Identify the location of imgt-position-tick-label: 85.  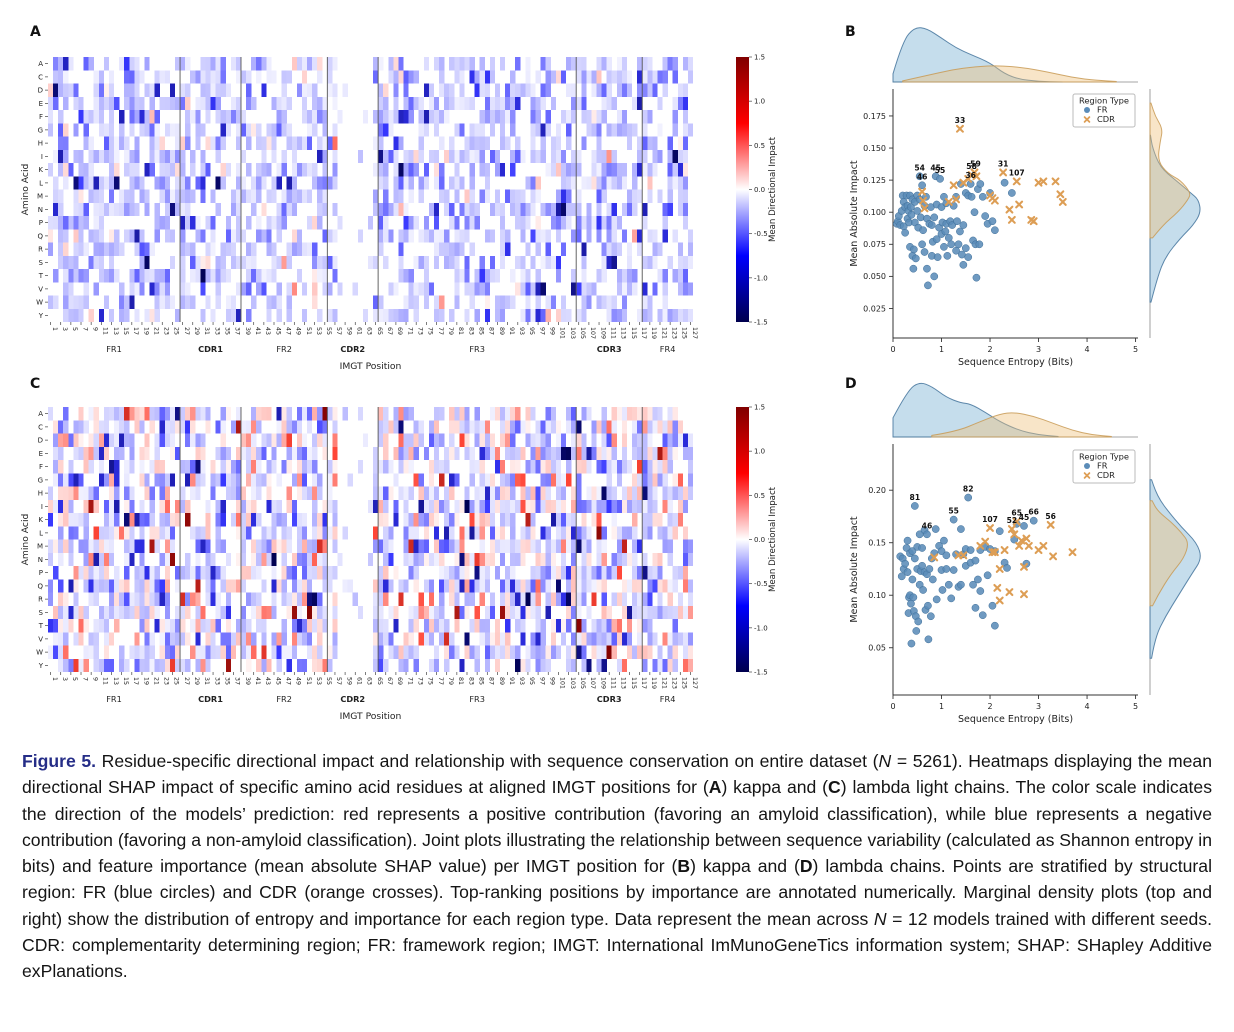
(480, 681).